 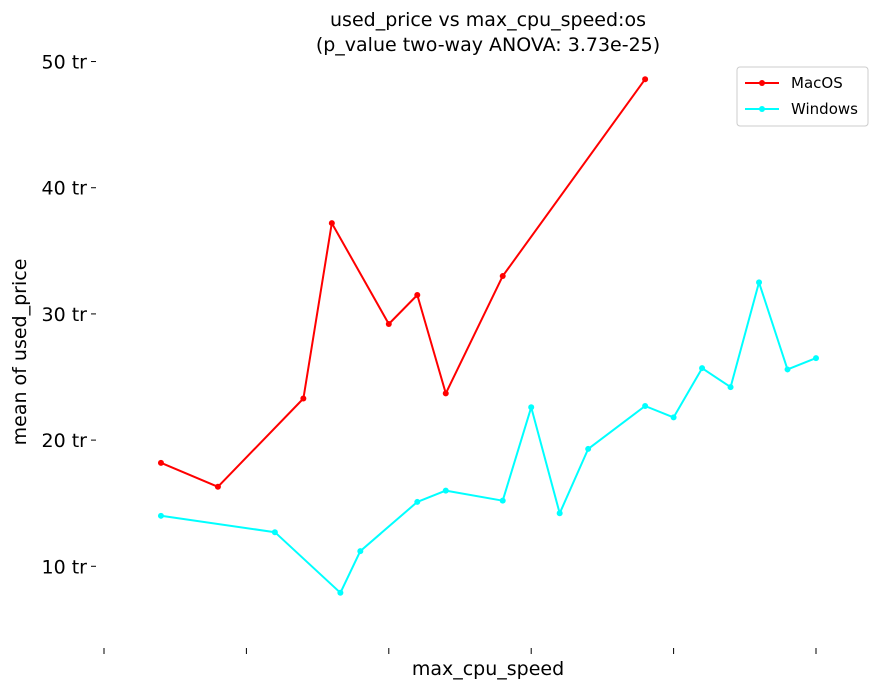 I want to click on x-axis-ticks, so click(x=460, y=651).